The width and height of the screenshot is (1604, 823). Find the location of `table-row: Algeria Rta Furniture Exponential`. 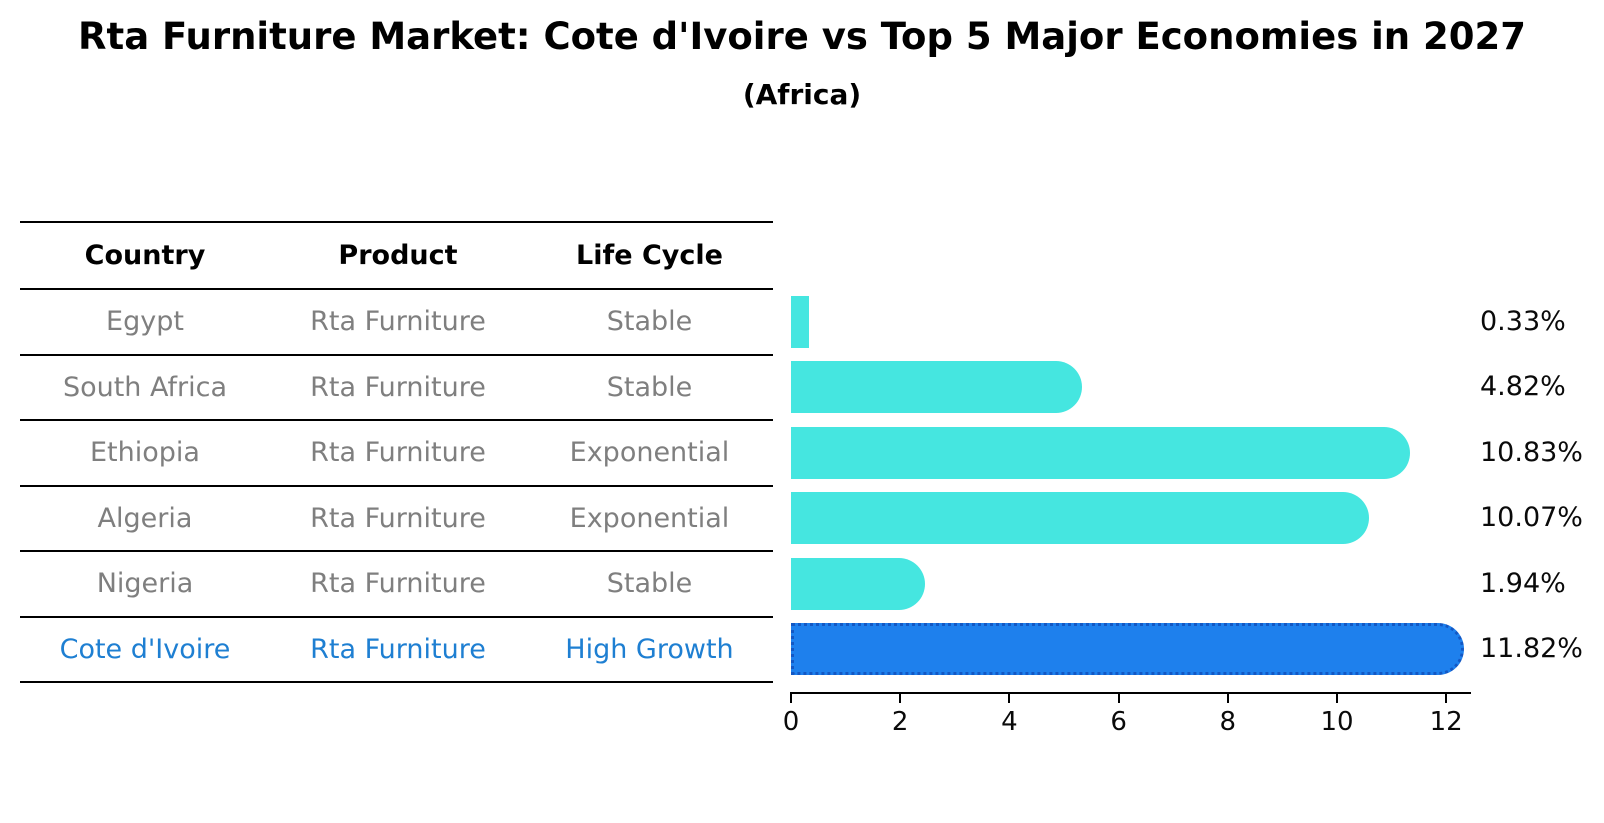

table-row: Algeria Rta Furniture Exponential is located at coordinates (396, 519).